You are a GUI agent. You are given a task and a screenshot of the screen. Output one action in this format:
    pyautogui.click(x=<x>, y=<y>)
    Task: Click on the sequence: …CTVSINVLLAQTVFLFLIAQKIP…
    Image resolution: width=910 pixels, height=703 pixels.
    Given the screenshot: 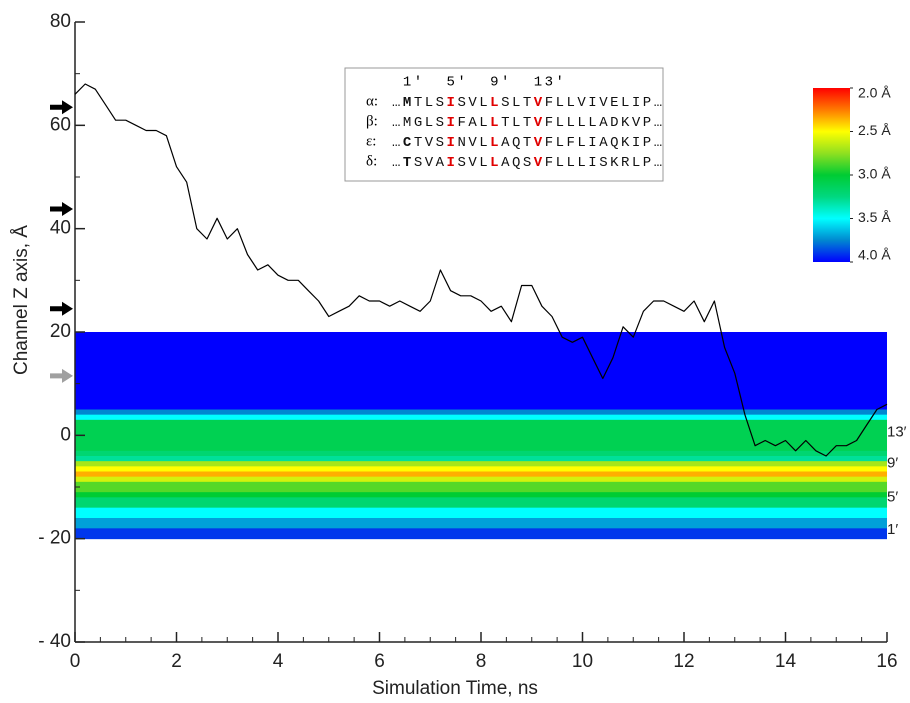 What is the action you would take?
    pyautogui.click(x=528, y=143)
    